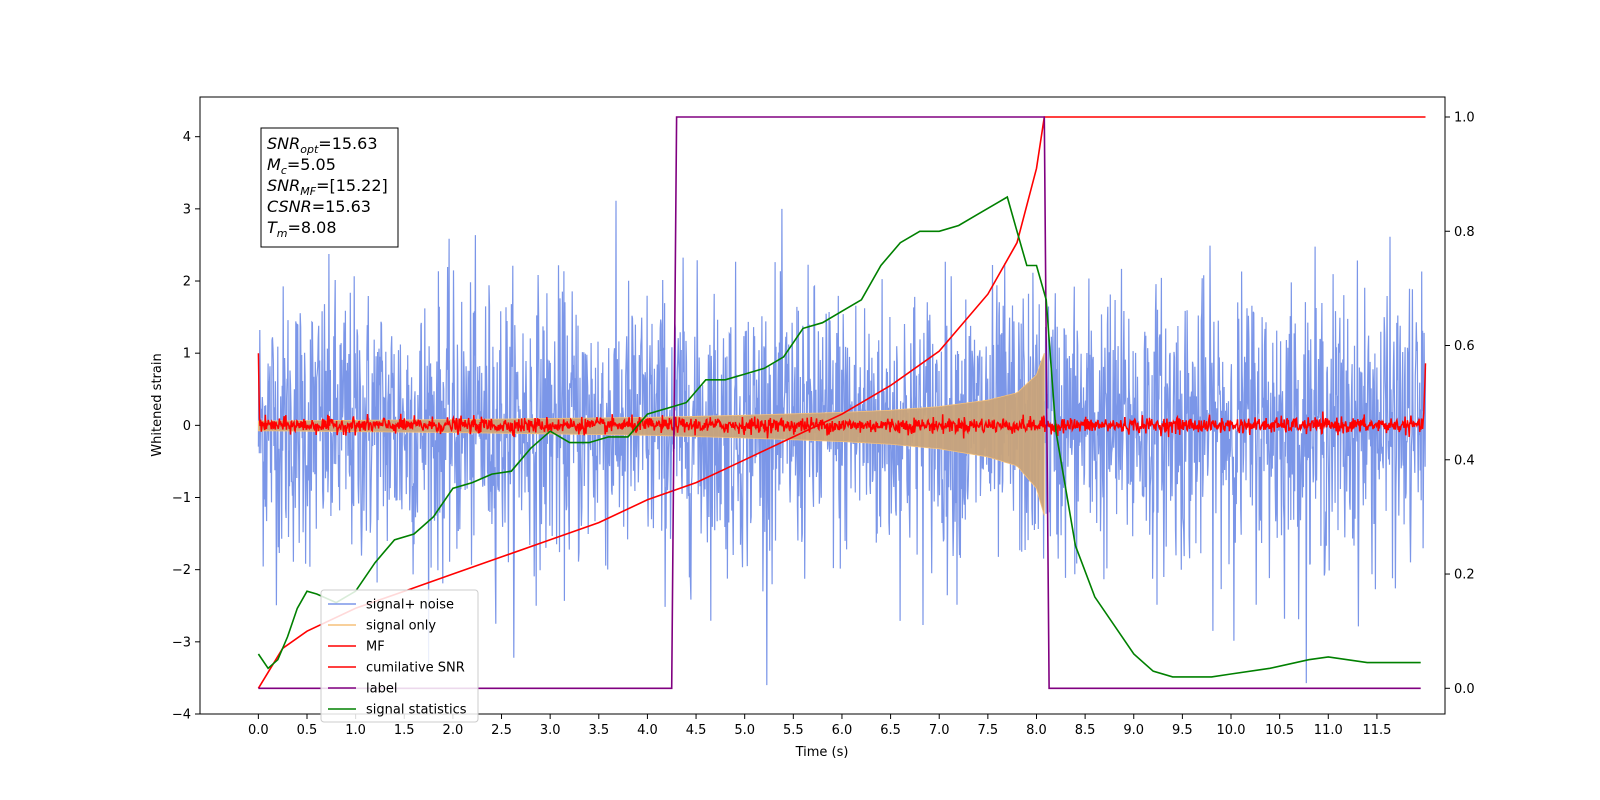  What do you see at coordinates (1036, 730) in the screenshot?
I see `x-tick-label: 8.0` at bounding box center [1036, 730].